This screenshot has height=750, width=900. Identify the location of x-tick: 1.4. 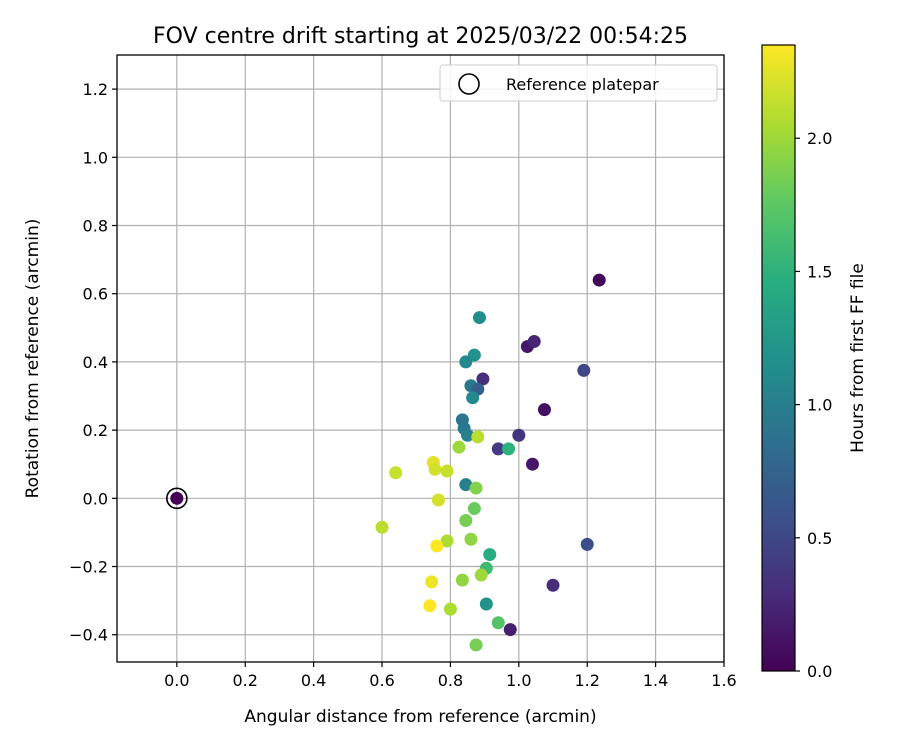
(655, 676).